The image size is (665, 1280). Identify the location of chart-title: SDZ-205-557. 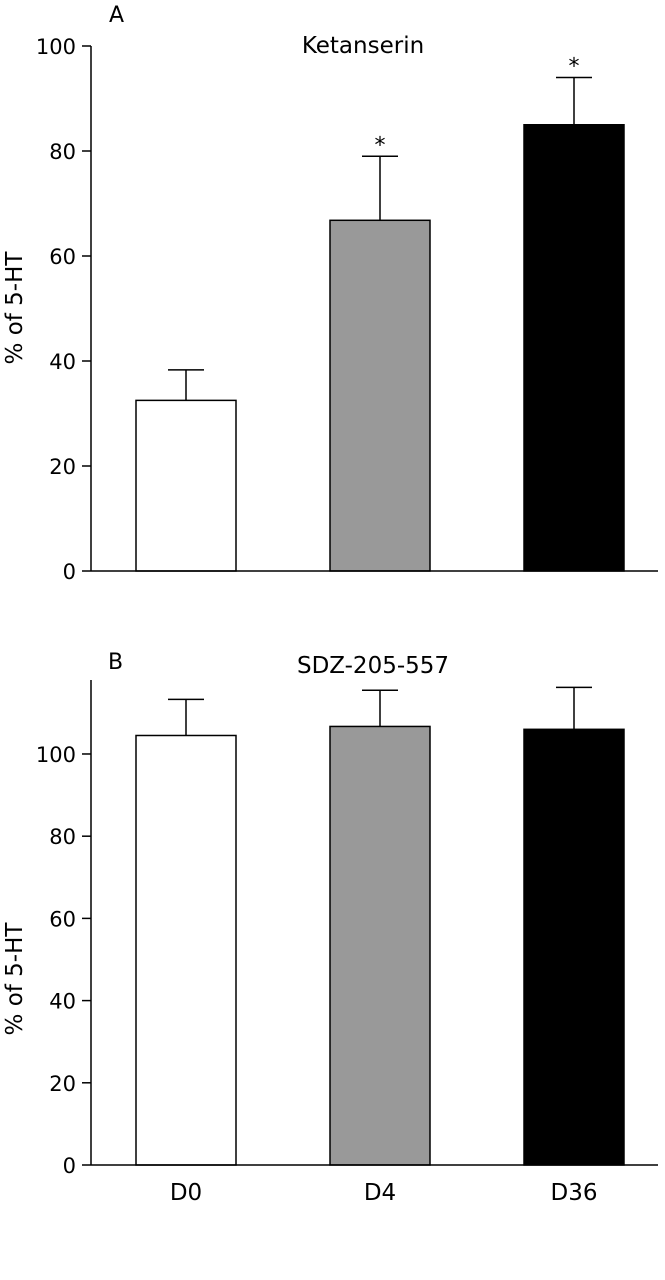
(373, 666).